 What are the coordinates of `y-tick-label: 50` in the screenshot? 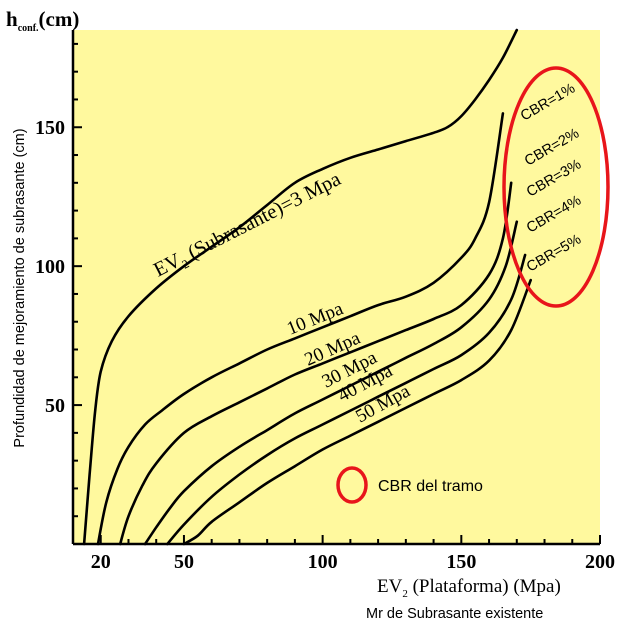 It's located at (55, 406).